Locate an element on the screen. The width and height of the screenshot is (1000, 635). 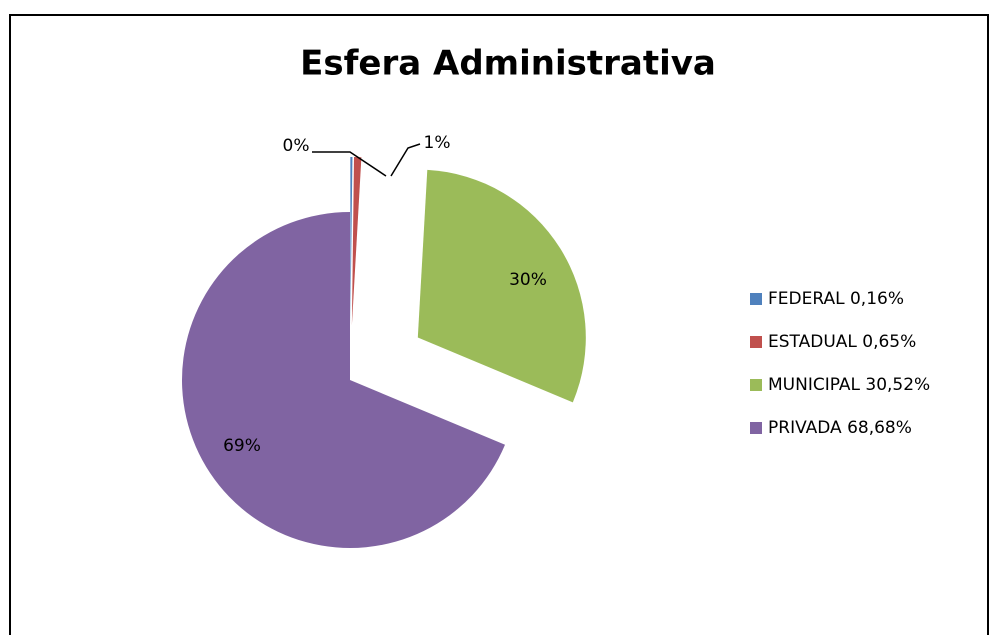
chart-title: Esfera Administrativa is located at coordinates (508, 64).